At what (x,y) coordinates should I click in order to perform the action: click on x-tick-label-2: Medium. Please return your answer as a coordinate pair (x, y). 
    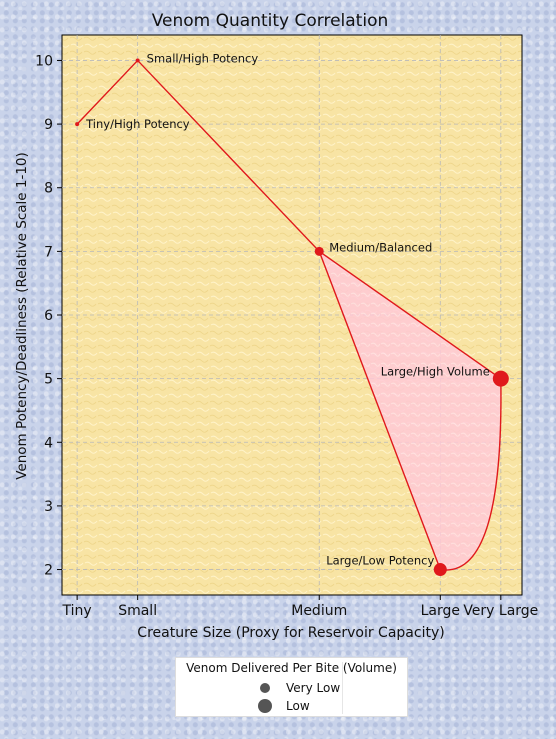
    Looking at the image, I should click on (319, 611).